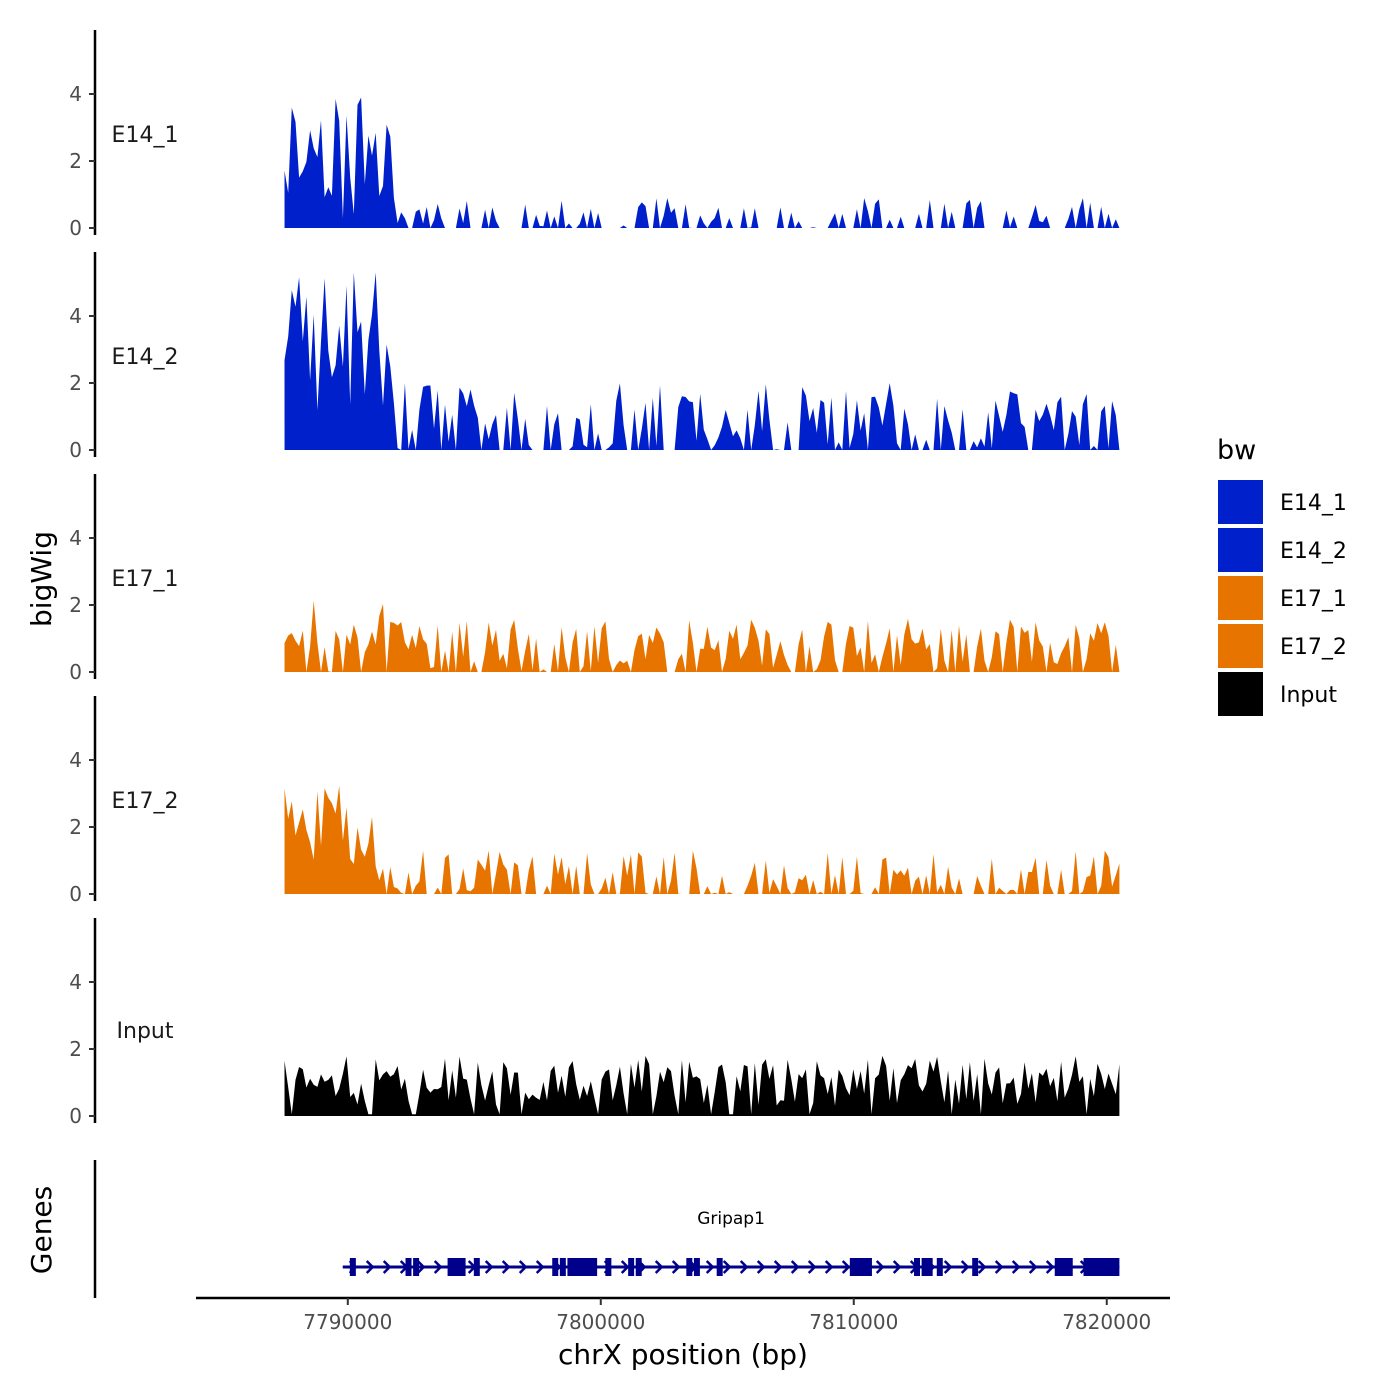 The width and height of the screenshot is (1400, 1400). Describe the element at coordinates (606, 1229) in the screenshot. I see `gene-track: Gripap1` at that location.